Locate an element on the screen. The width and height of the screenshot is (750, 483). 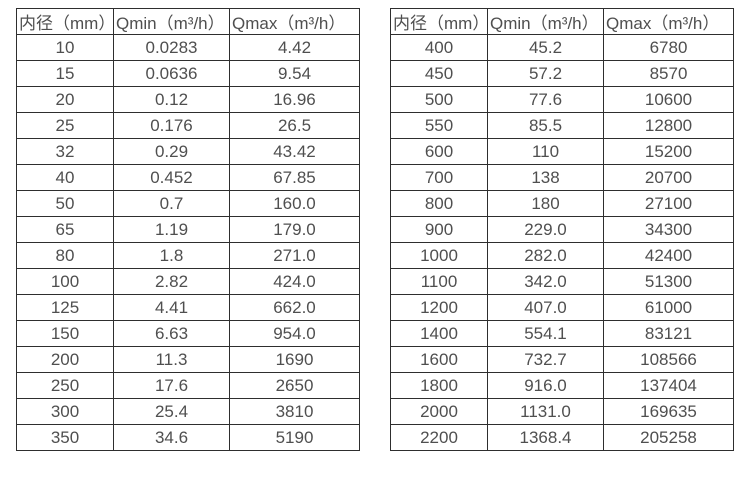
table-cell: 0.452 is located at coordinates (171, 177).